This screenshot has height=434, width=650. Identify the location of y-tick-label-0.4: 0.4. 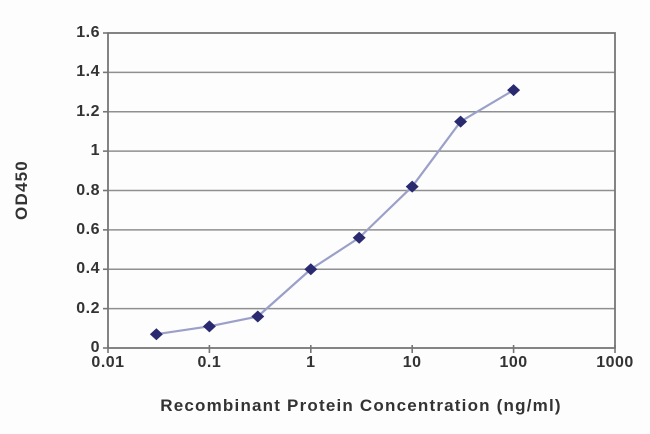
(88, 269).